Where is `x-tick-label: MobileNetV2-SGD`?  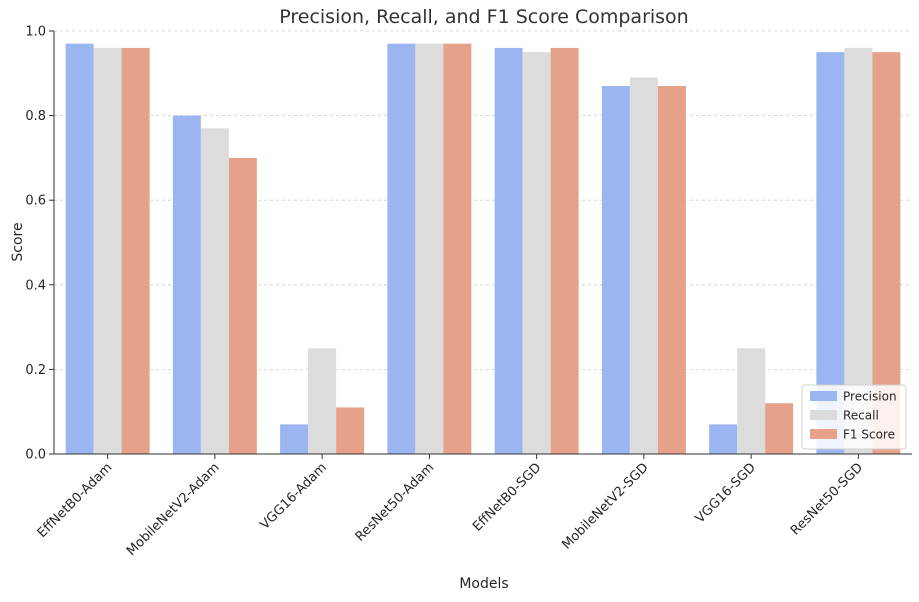
x-tick-label: MobileNetV2-SGD is located at coordinates (605, 506).